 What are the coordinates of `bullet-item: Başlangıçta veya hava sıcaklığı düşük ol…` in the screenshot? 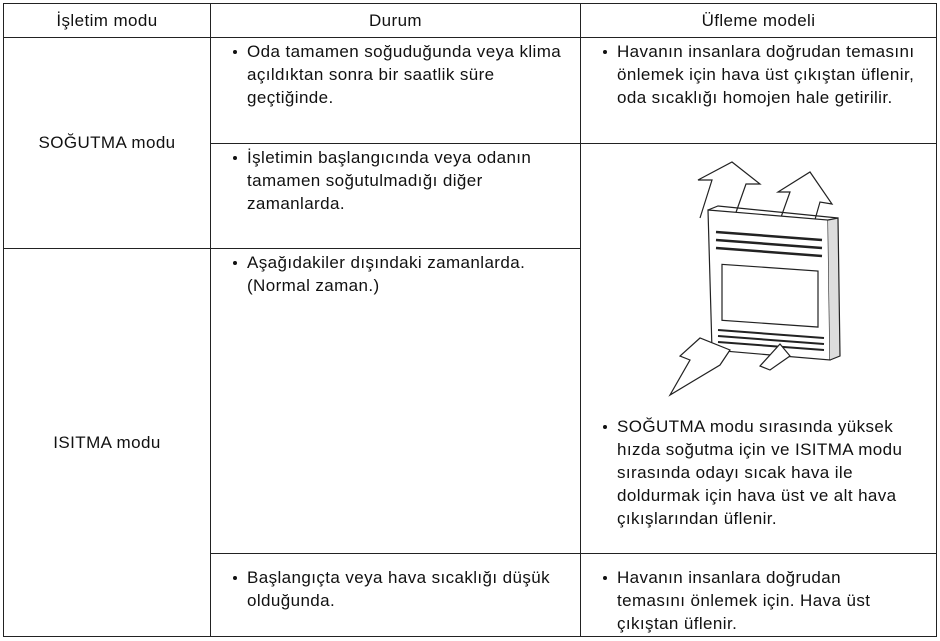 It's located at (403, 589).